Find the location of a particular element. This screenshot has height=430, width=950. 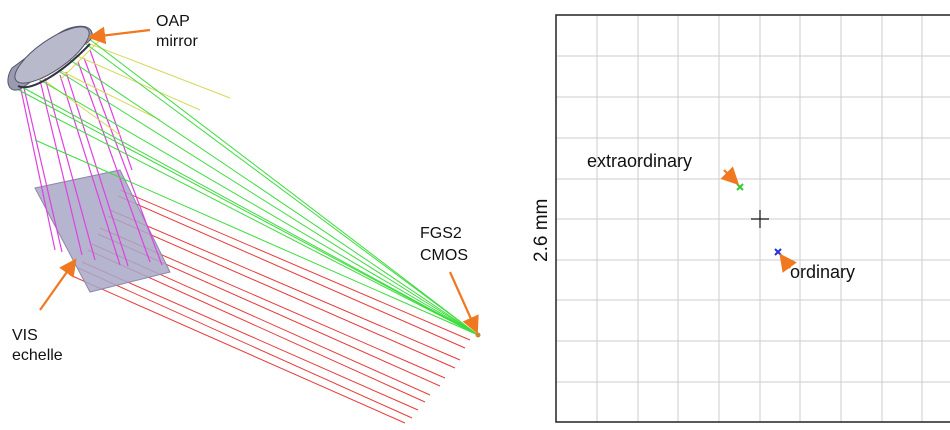

oap-label-line2: mirror is located at coordinates (177, 41).